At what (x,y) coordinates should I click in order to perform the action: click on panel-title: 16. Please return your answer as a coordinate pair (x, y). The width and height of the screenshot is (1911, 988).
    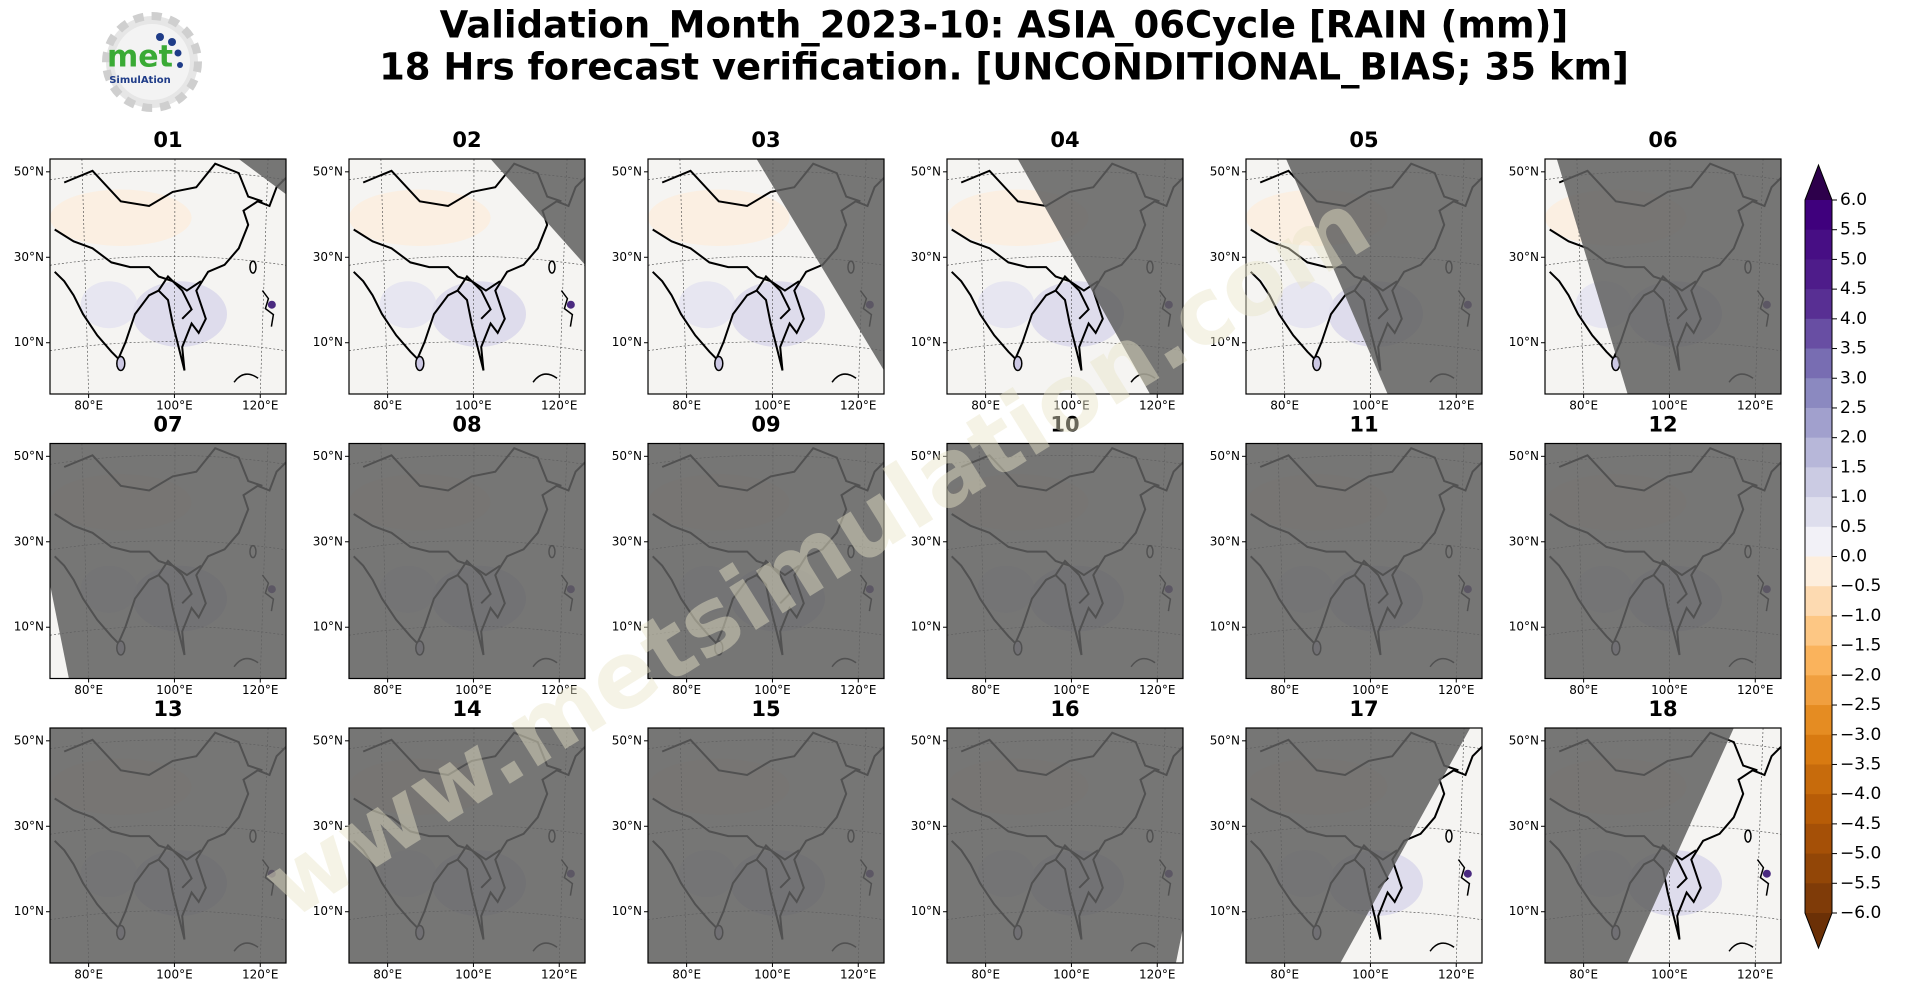
    Looking at the image, I should click on (1064, 709).